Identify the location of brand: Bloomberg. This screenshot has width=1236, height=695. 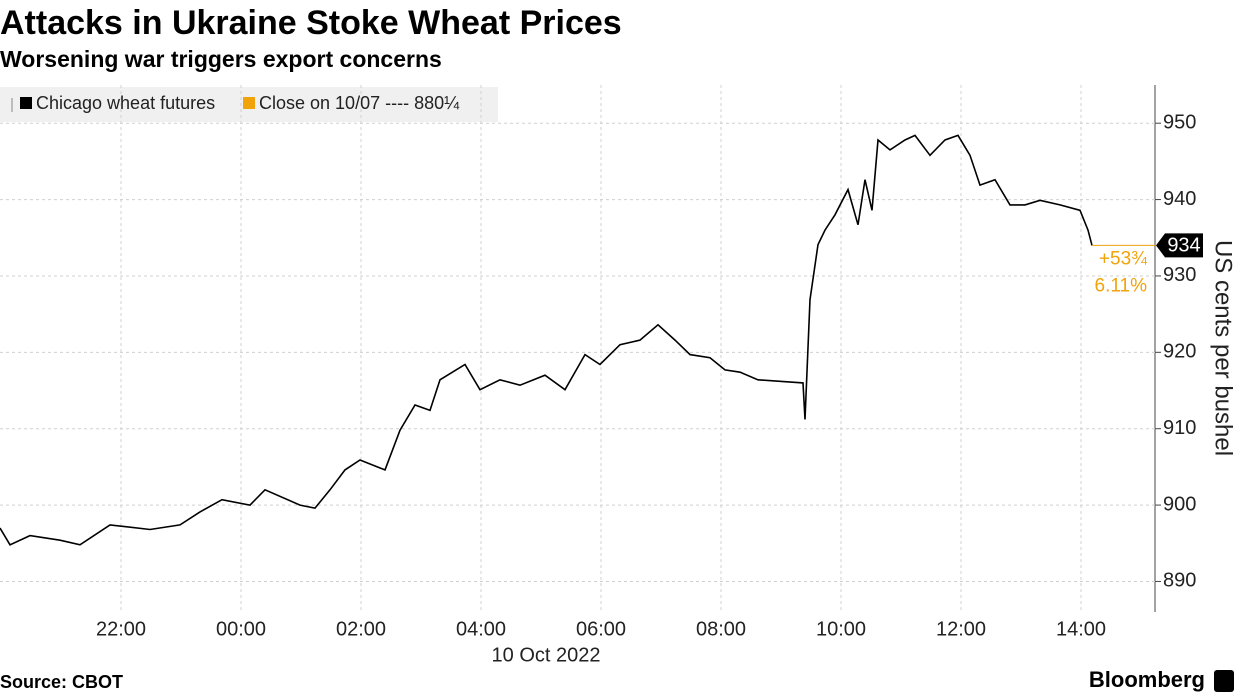
(1147, 679).